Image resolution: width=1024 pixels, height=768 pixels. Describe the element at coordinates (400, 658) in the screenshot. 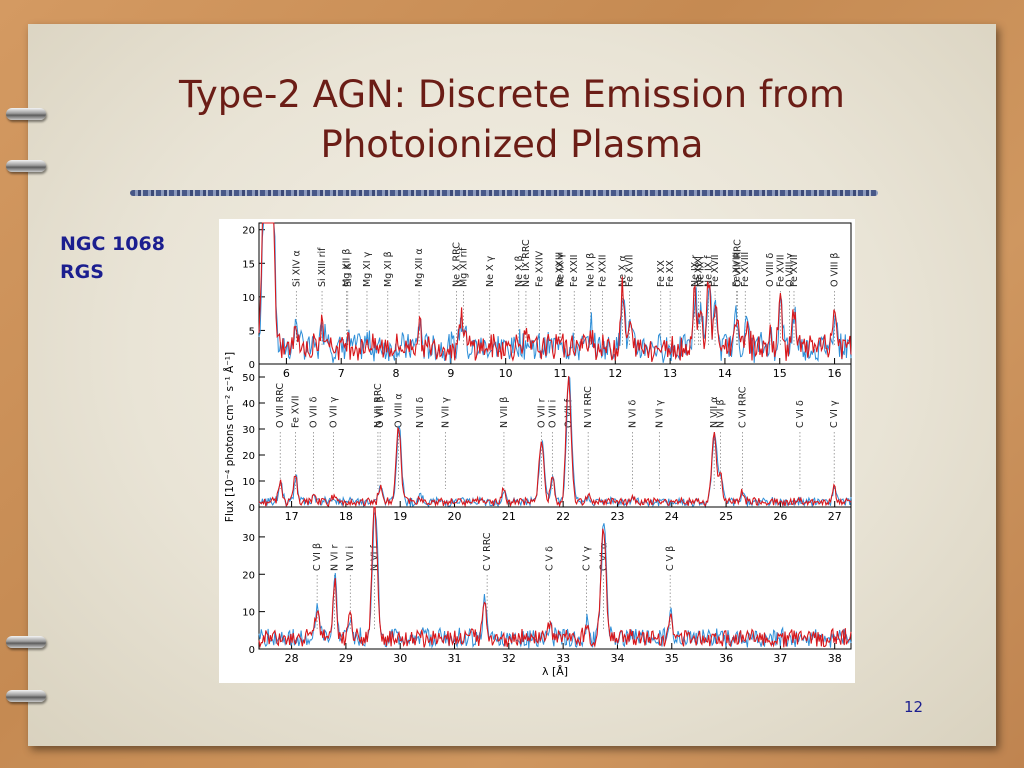

I see `x-tick-label: 30` at that location.